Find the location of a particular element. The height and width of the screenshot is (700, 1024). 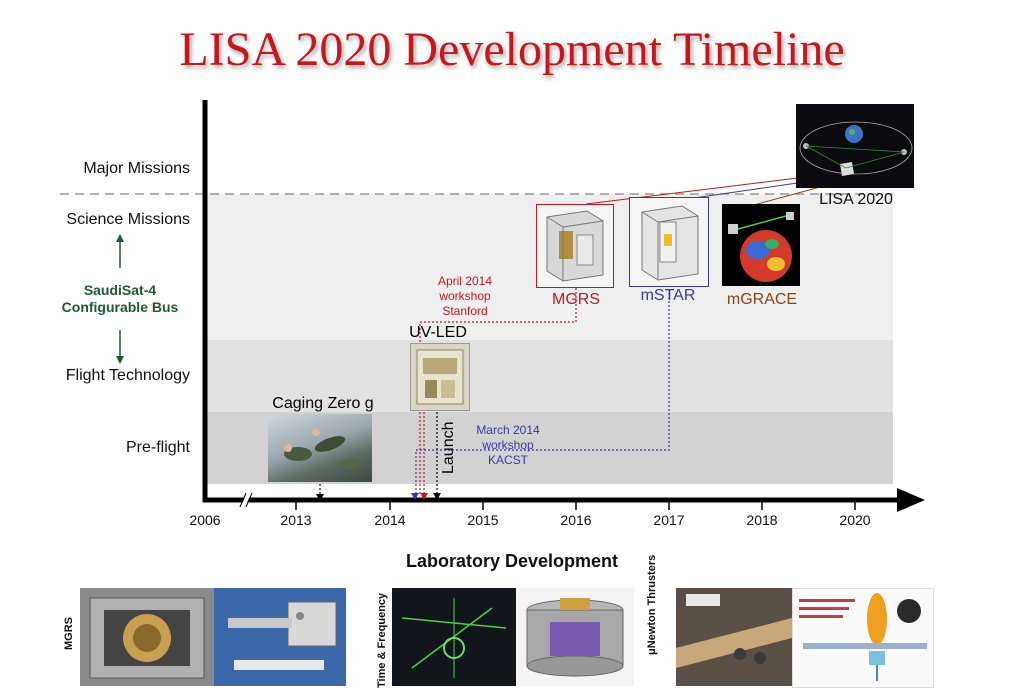

workshop-kacst: March 2014 workshop KACST is located at coordinates (508, 445).